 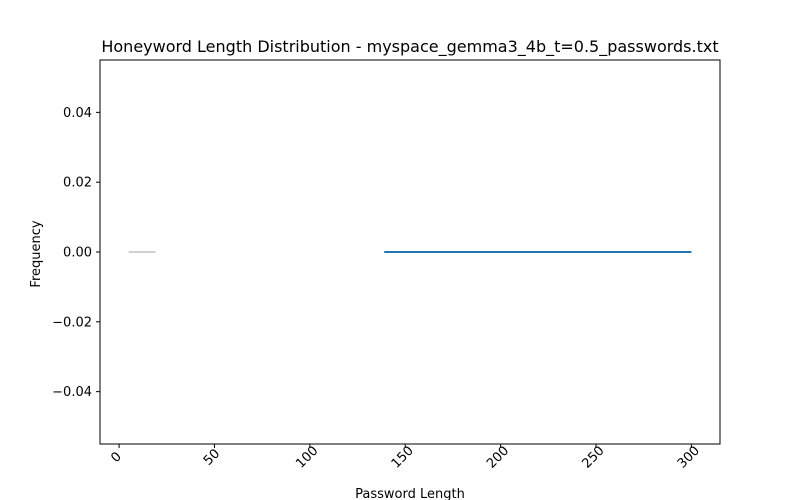 What do you see at coordinates (72, 392) in the screenshot?
I see `y-tick-label: −0.04` at bounding box center [72, 392].